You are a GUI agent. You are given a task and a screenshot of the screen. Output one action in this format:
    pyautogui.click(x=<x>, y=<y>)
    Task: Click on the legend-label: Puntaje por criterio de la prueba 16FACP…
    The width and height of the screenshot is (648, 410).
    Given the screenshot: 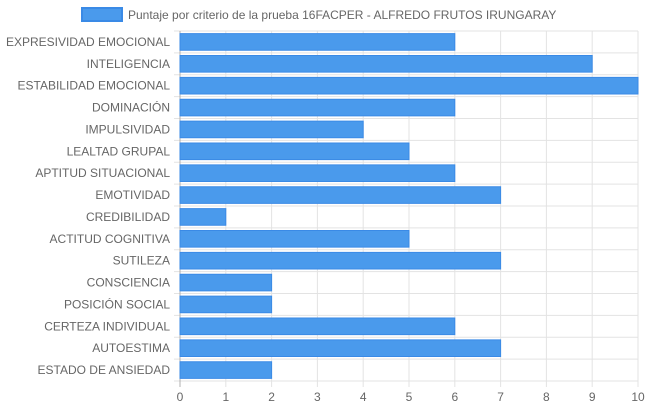 What is the action you would take?
    pyautogui.click(x=342, y=15)
    